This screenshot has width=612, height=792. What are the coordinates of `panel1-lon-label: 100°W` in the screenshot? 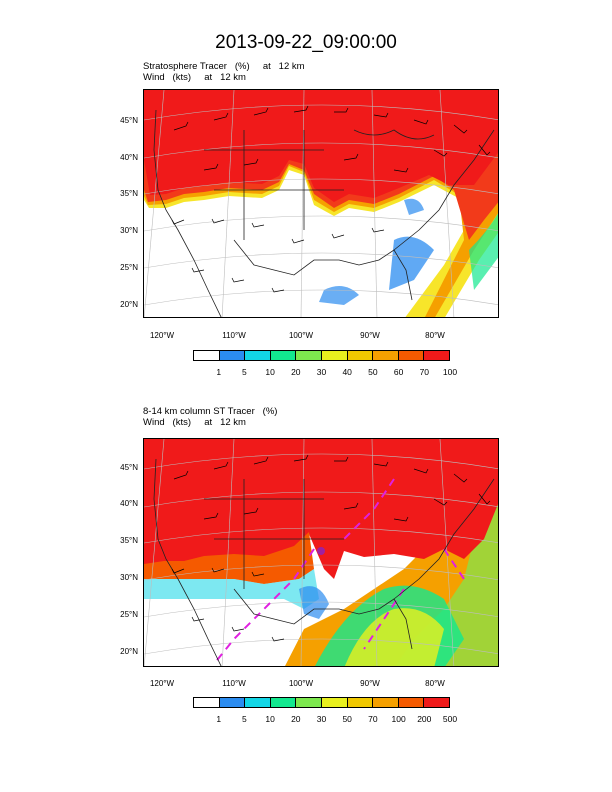 It's located at (301, 335).